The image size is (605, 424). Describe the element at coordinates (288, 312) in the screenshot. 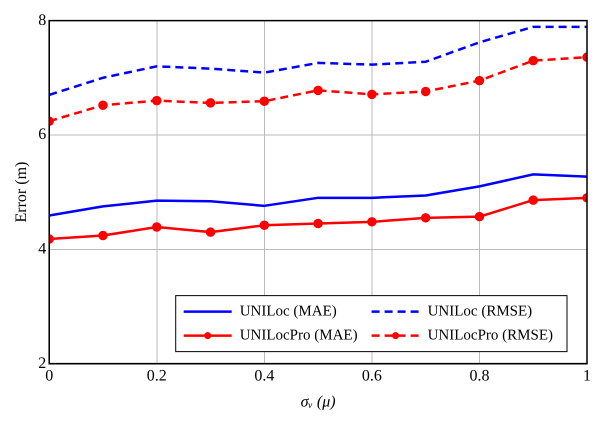

I see `legend-label: UNILoc (MAE)` at that location.